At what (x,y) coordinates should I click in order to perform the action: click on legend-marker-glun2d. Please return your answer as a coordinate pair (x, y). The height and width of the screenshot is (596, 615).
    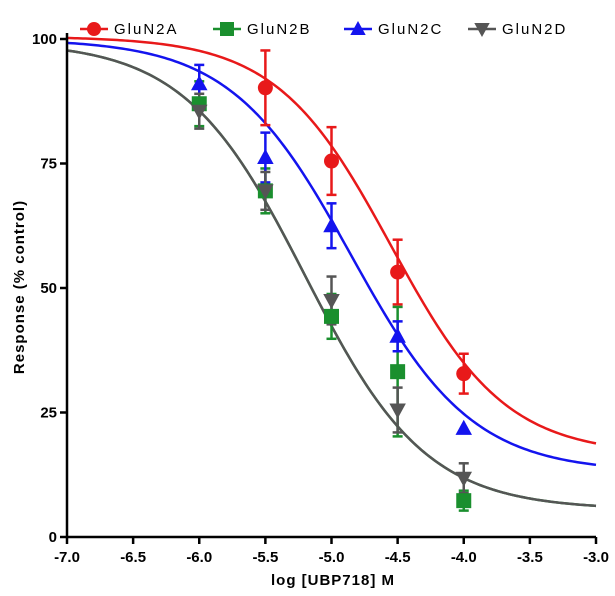
    Looking at the image, I should click on (482, 30).